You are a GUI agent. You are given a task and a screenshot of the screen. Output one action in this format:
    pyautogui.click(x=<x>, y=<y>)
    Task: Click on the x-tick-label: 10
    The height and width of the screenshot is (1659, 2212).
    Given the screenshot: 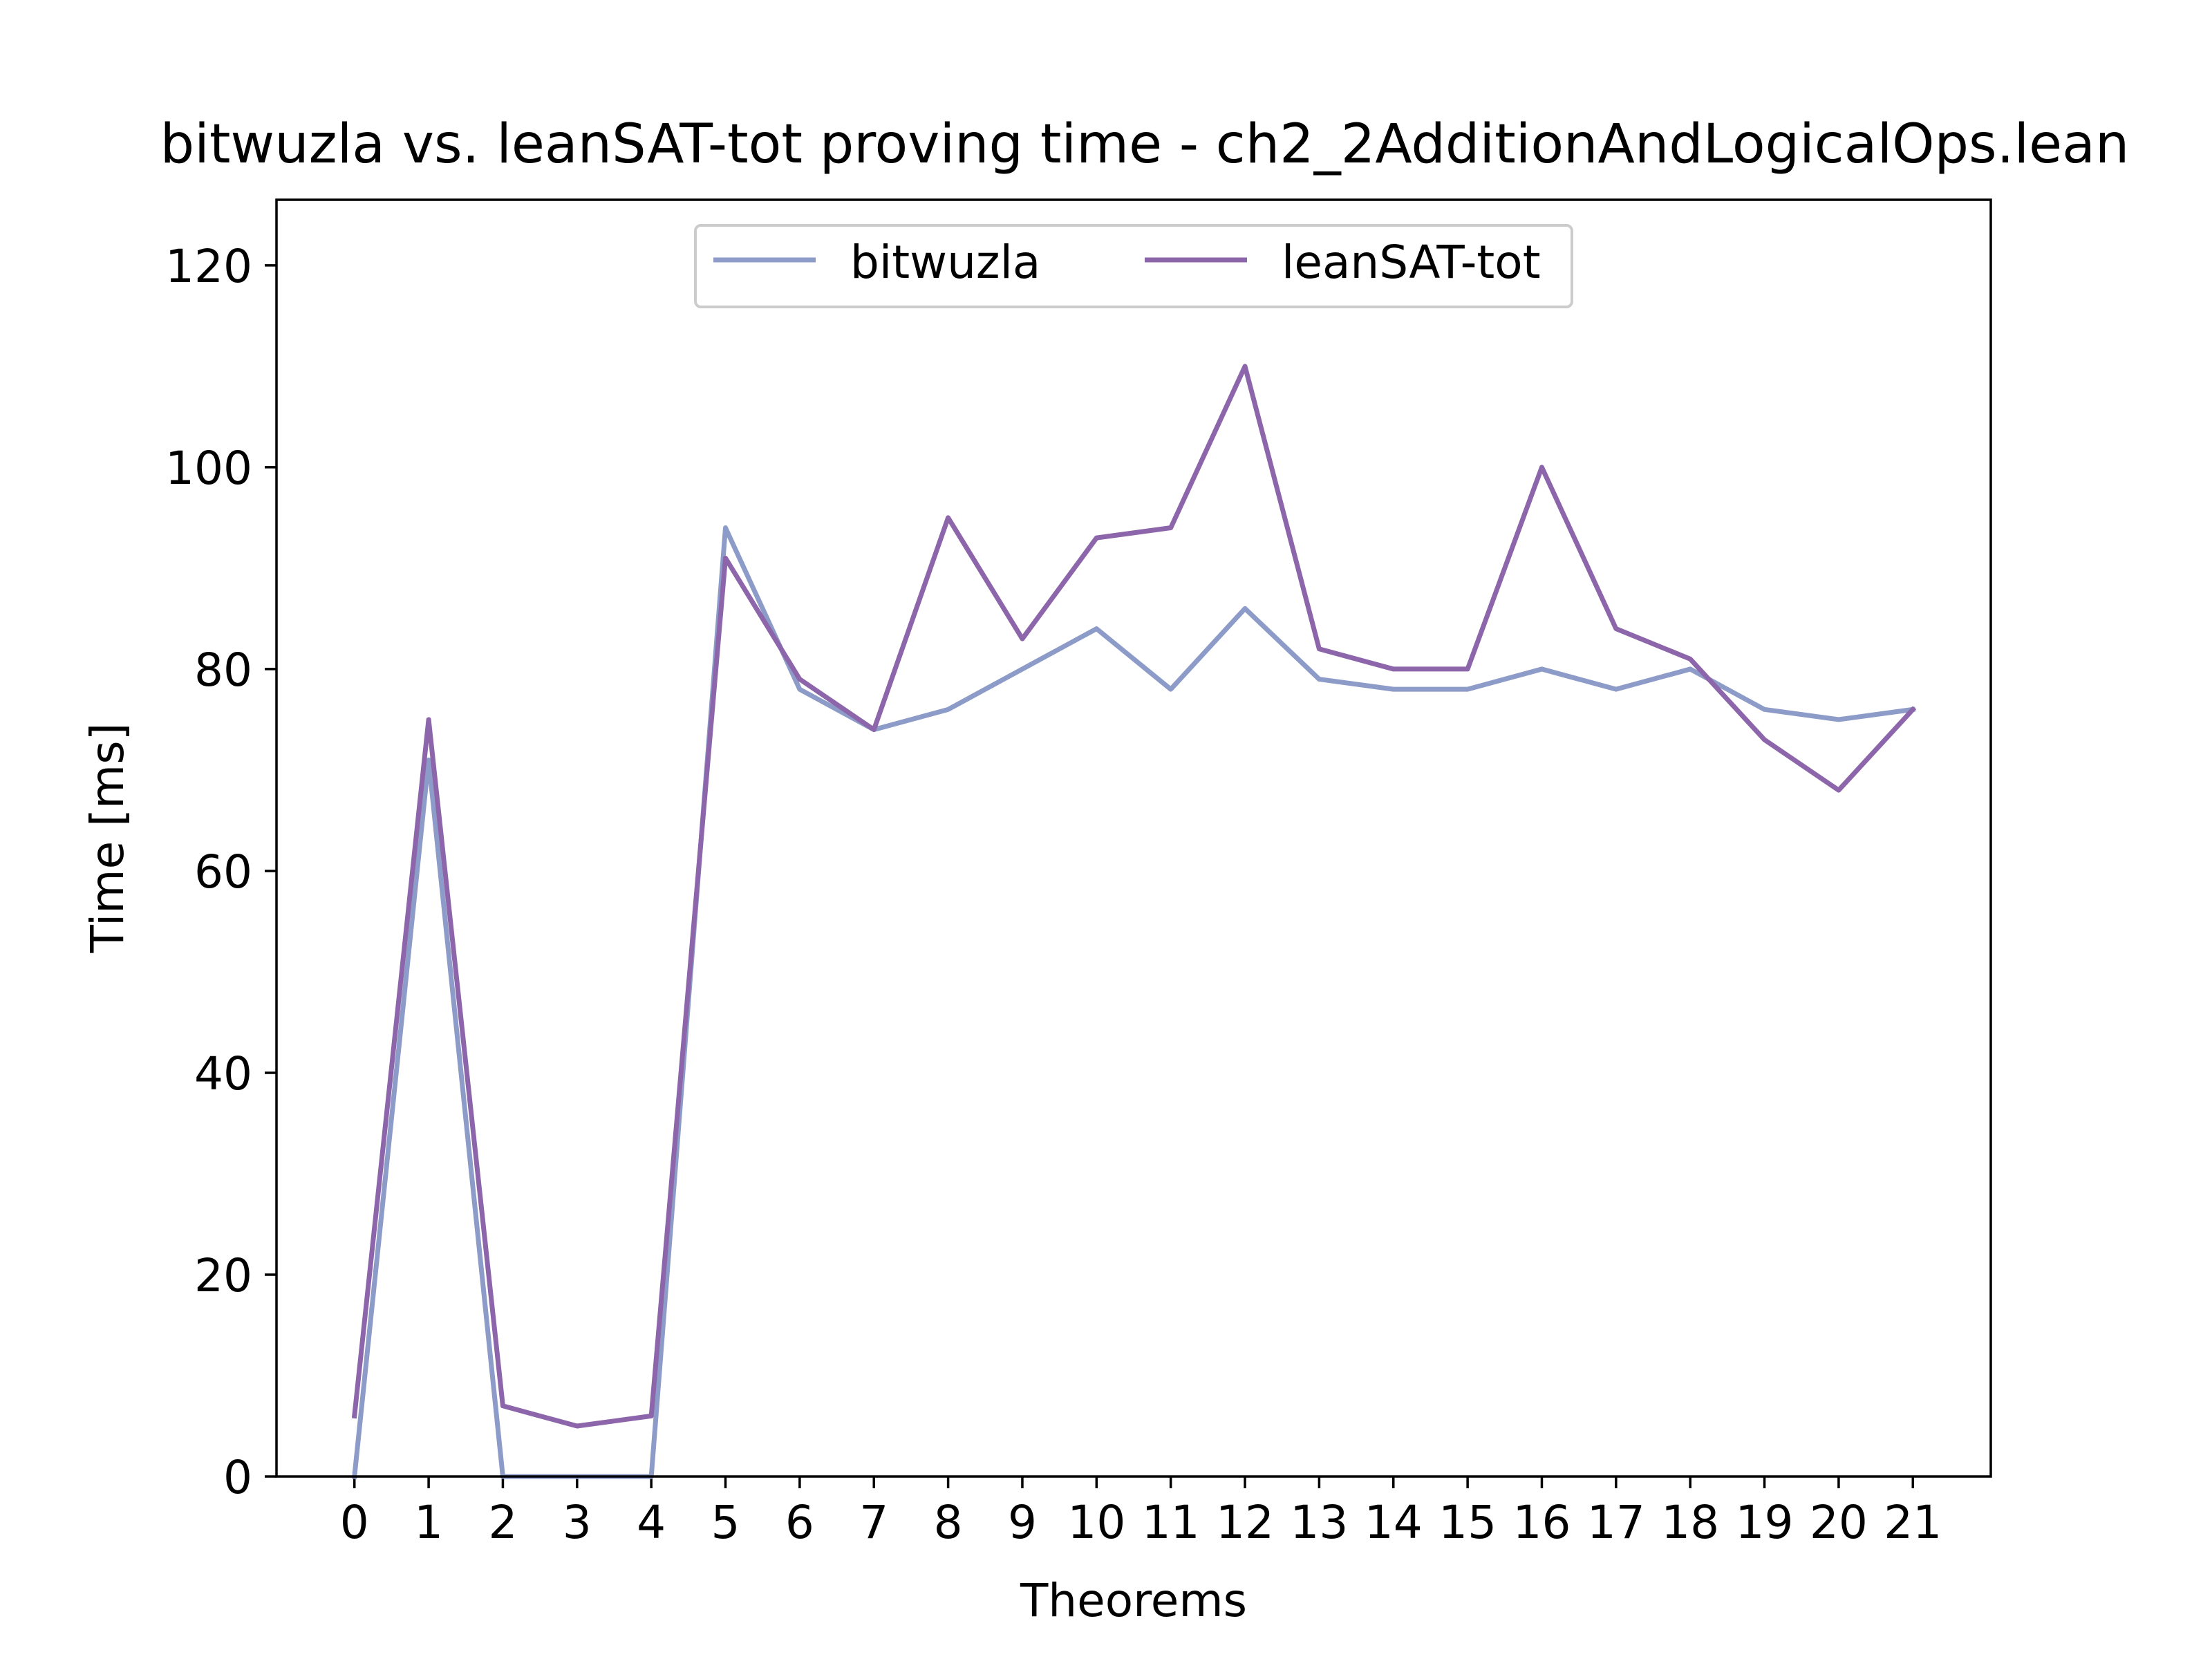 What is the action you would take?
    pyautogui.click(x=1096, y=1522)
    